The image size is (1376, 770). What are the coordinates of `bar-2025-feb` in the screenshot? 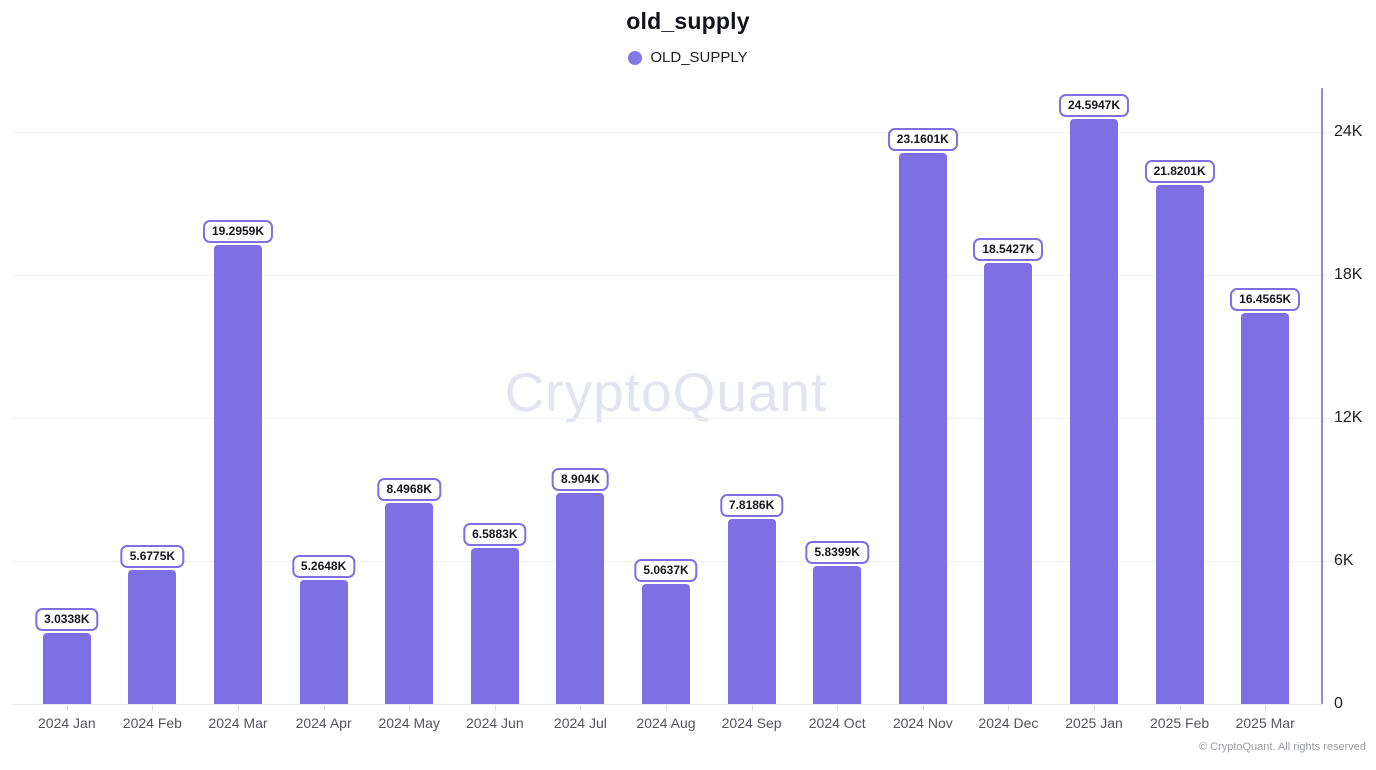 It's located at (1179, 445).